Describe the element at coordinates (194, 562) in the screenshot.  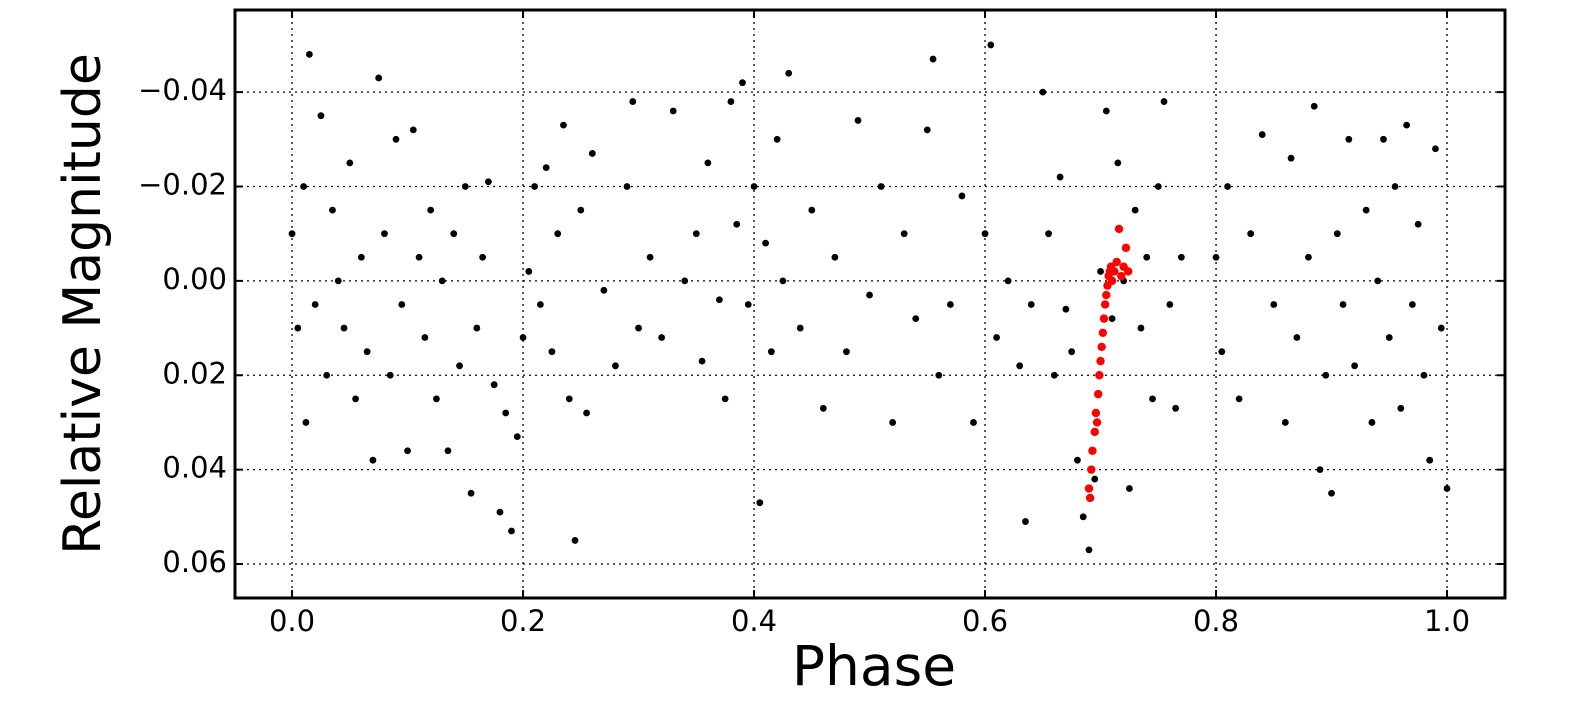
I see `y-tick-label: 0.06` at that location.